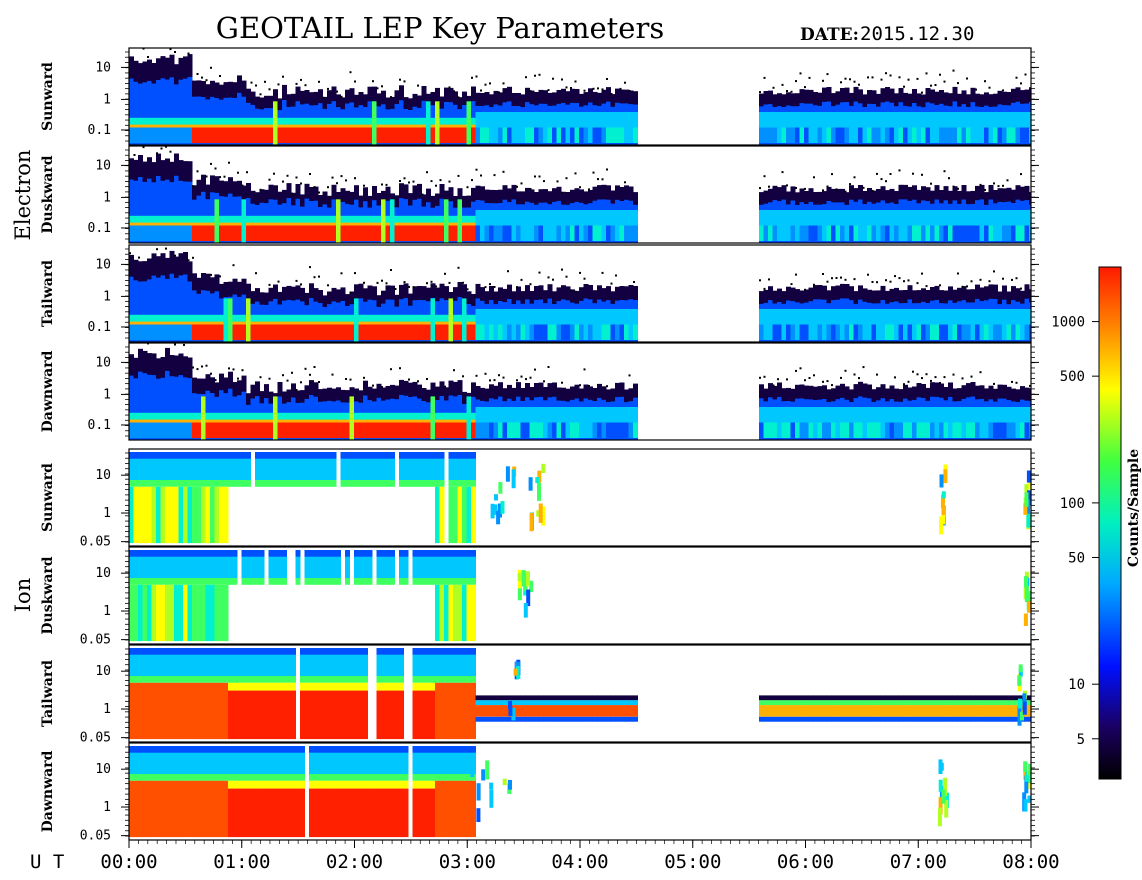 This screenshot has width=1142, height=880. Describe the element at coordinates (1072, 504) in the screenshot. I see `colorbar-tick-label: 100` at that location.